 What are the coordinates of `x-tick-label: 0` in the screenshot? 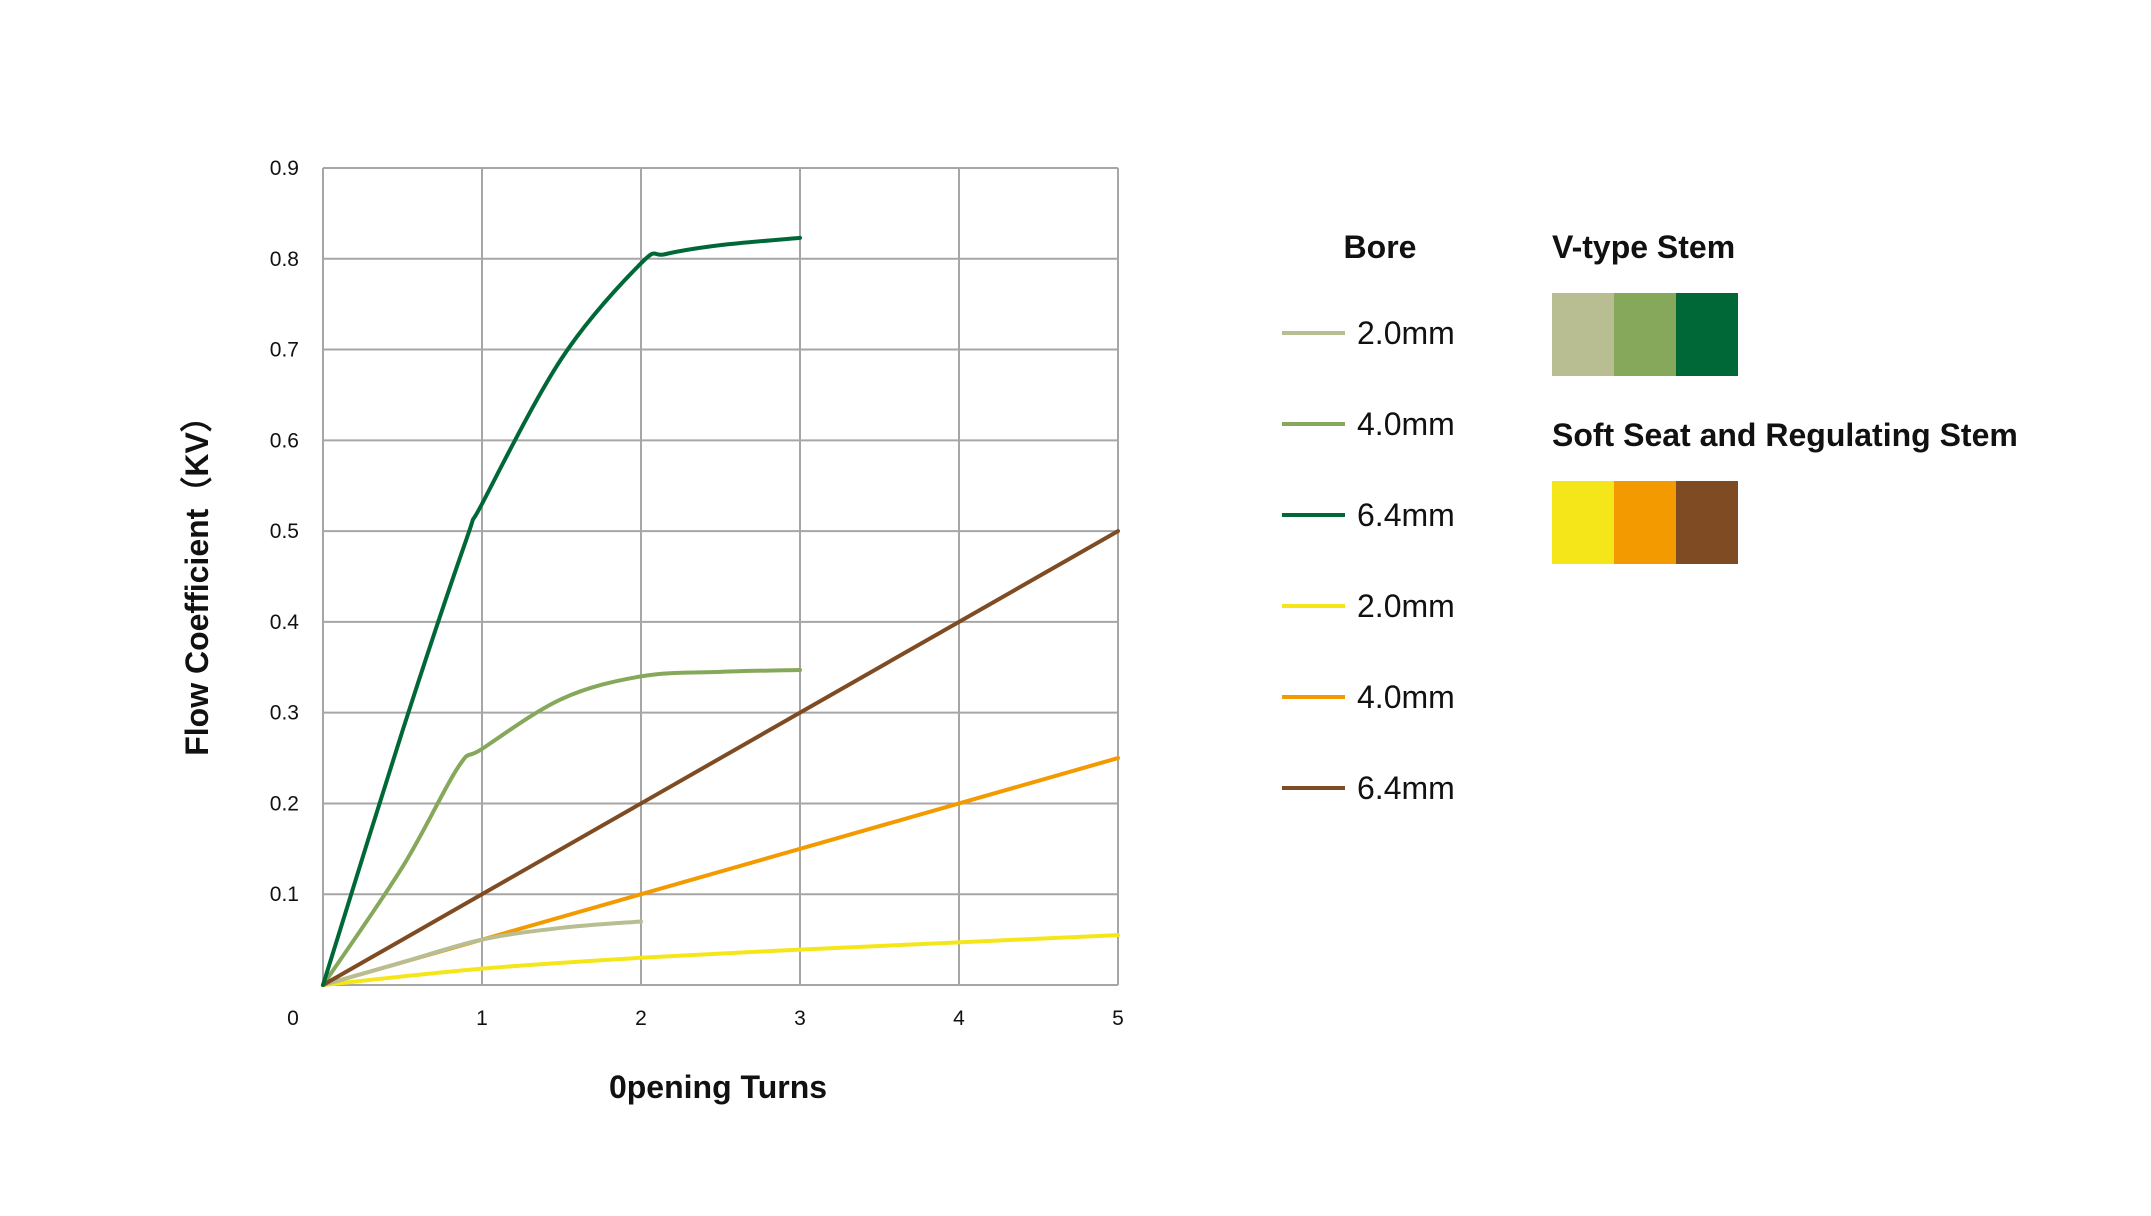 It's located at (293, 1018).